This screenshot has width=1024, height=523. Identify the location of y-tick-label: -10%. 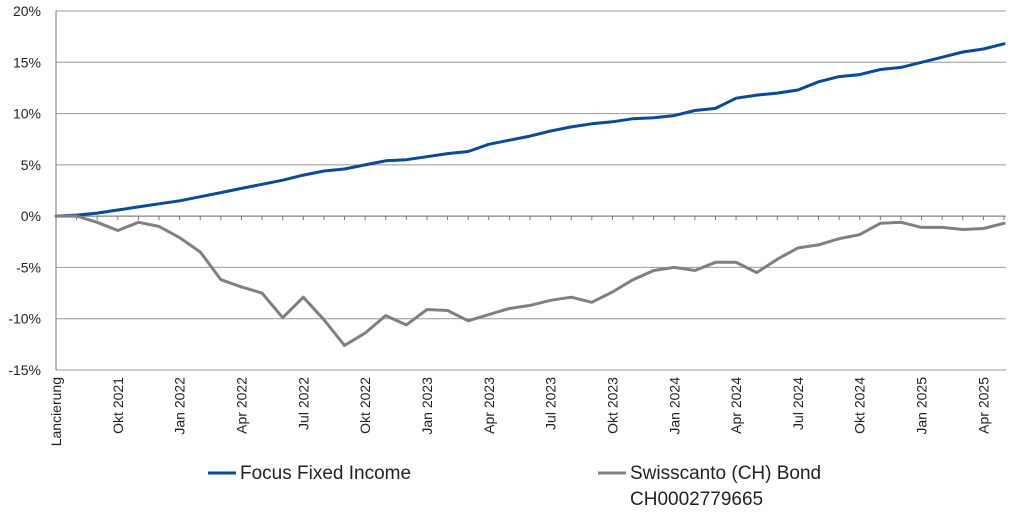
(24, 319).